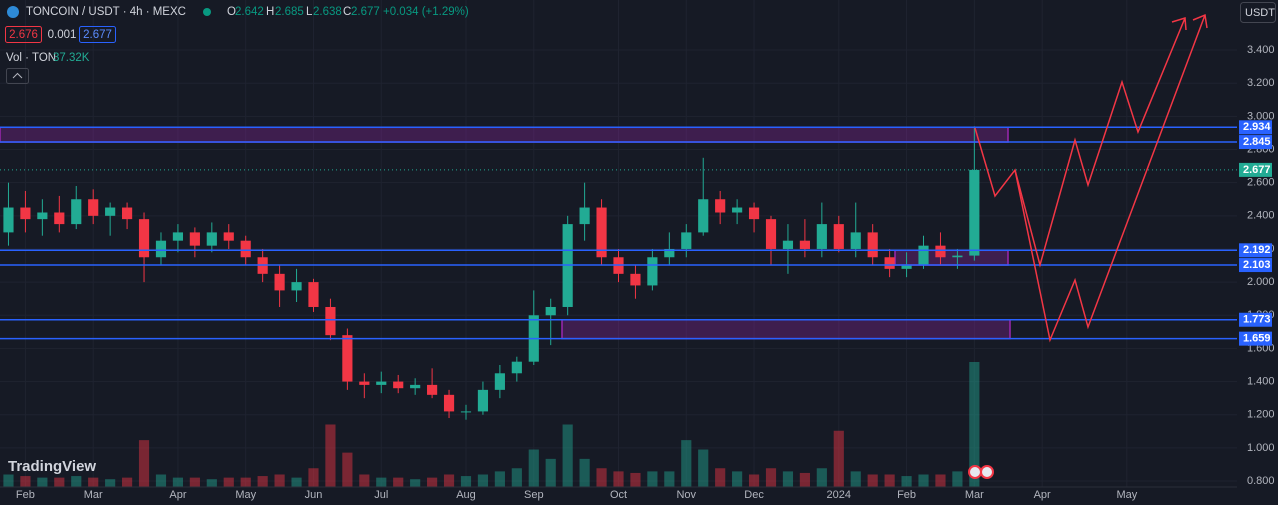 Image resolution: width=1278 pixels, height=505 pixels. What do you see at coordinates (1261, 83) in the screenshot?
I see `y-tick-label: 3.200` at bounding box center [1261, 83].